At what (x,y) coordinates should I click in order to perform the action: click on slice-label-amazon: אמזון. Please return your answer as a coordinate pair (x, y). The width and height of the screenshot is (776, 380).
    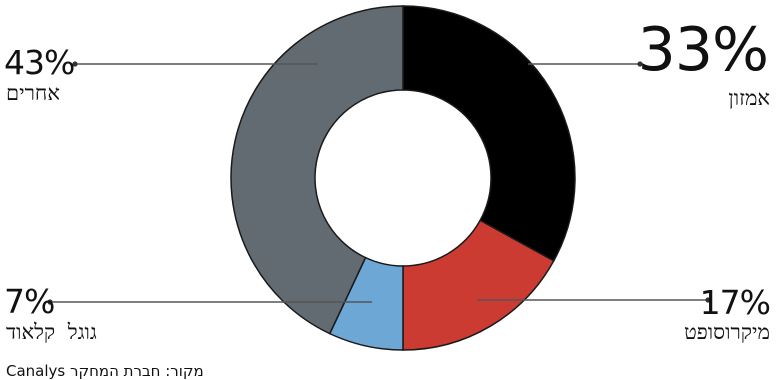
    Looking at the image, I should click on (749, 98).